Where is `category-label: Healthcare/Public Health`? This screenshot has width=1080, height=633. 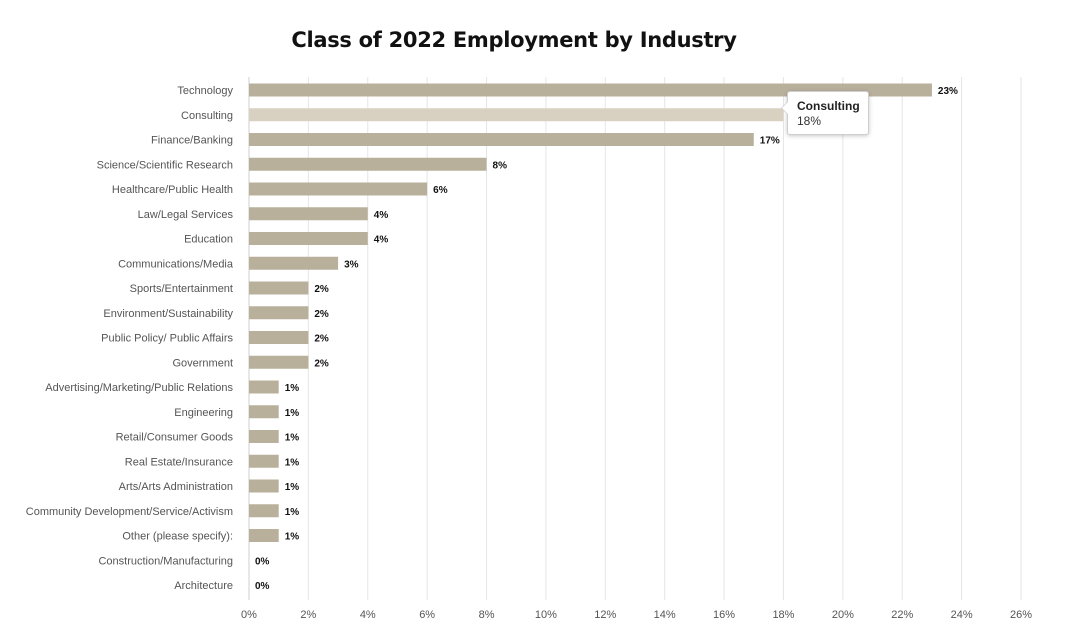
category-label: Healthcare/Public Health is located at coordinates (172, 190).